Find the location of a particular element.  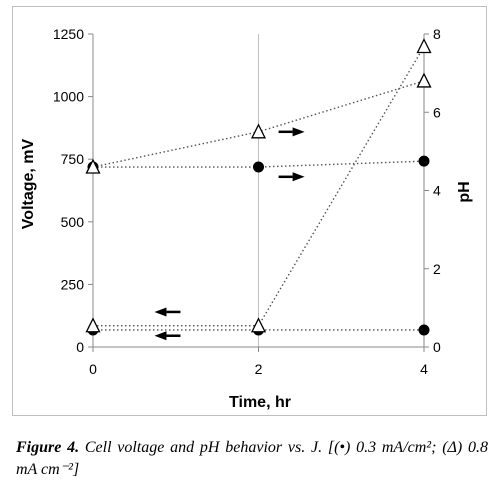

y-left-tick-label: 1000 is located at coordinates (68, 97).